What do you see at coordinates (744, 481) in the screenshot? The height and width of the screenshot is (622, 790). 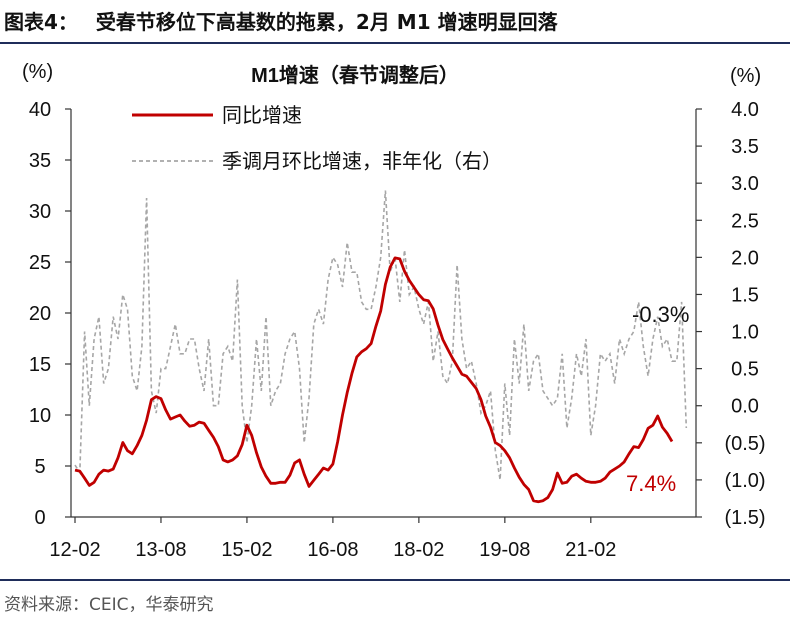 I see `right-tick-label: (1.0)` at bounding box center [744, 481].